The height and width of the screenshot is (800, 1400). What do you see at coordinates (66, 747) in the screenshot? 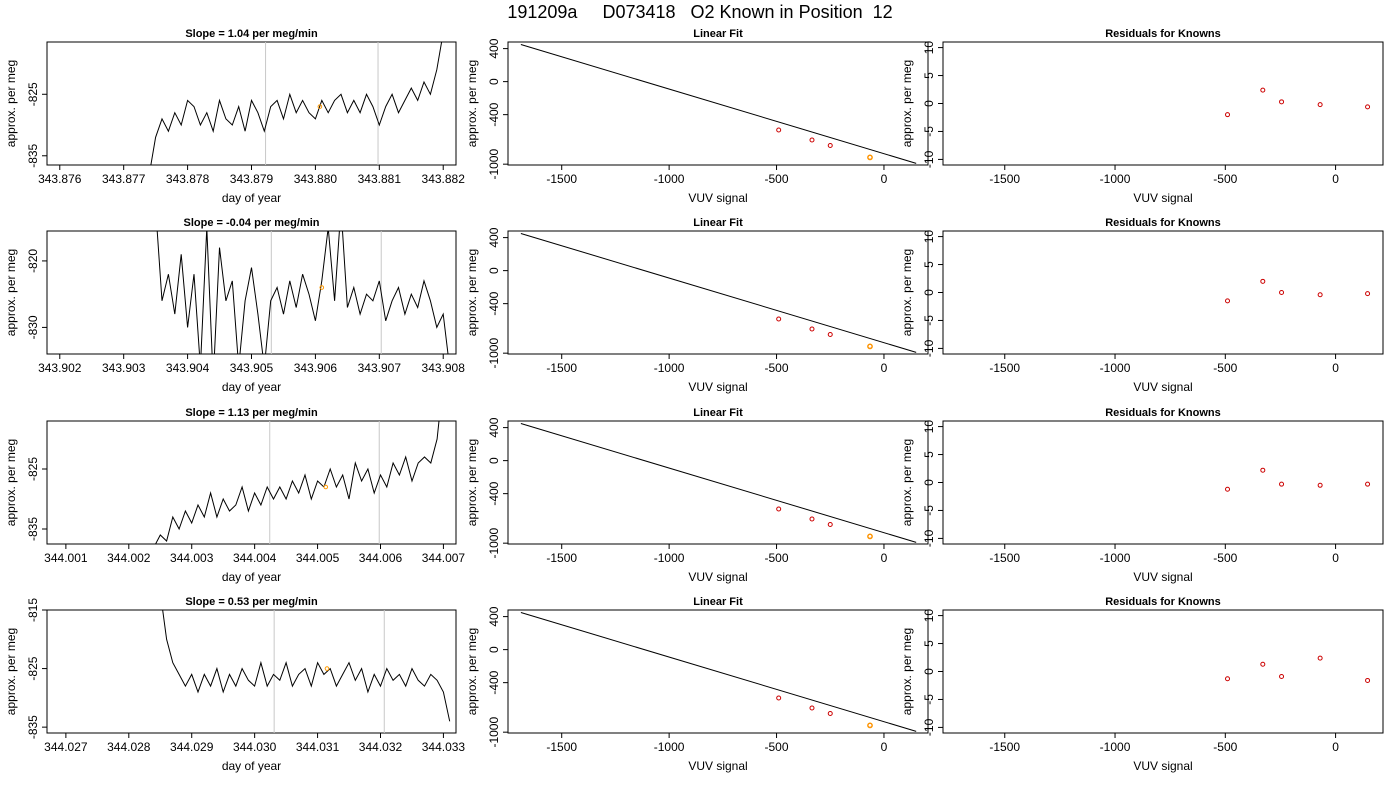
I see `x-tick-label: 344.027` at bounding box center [66, 747].